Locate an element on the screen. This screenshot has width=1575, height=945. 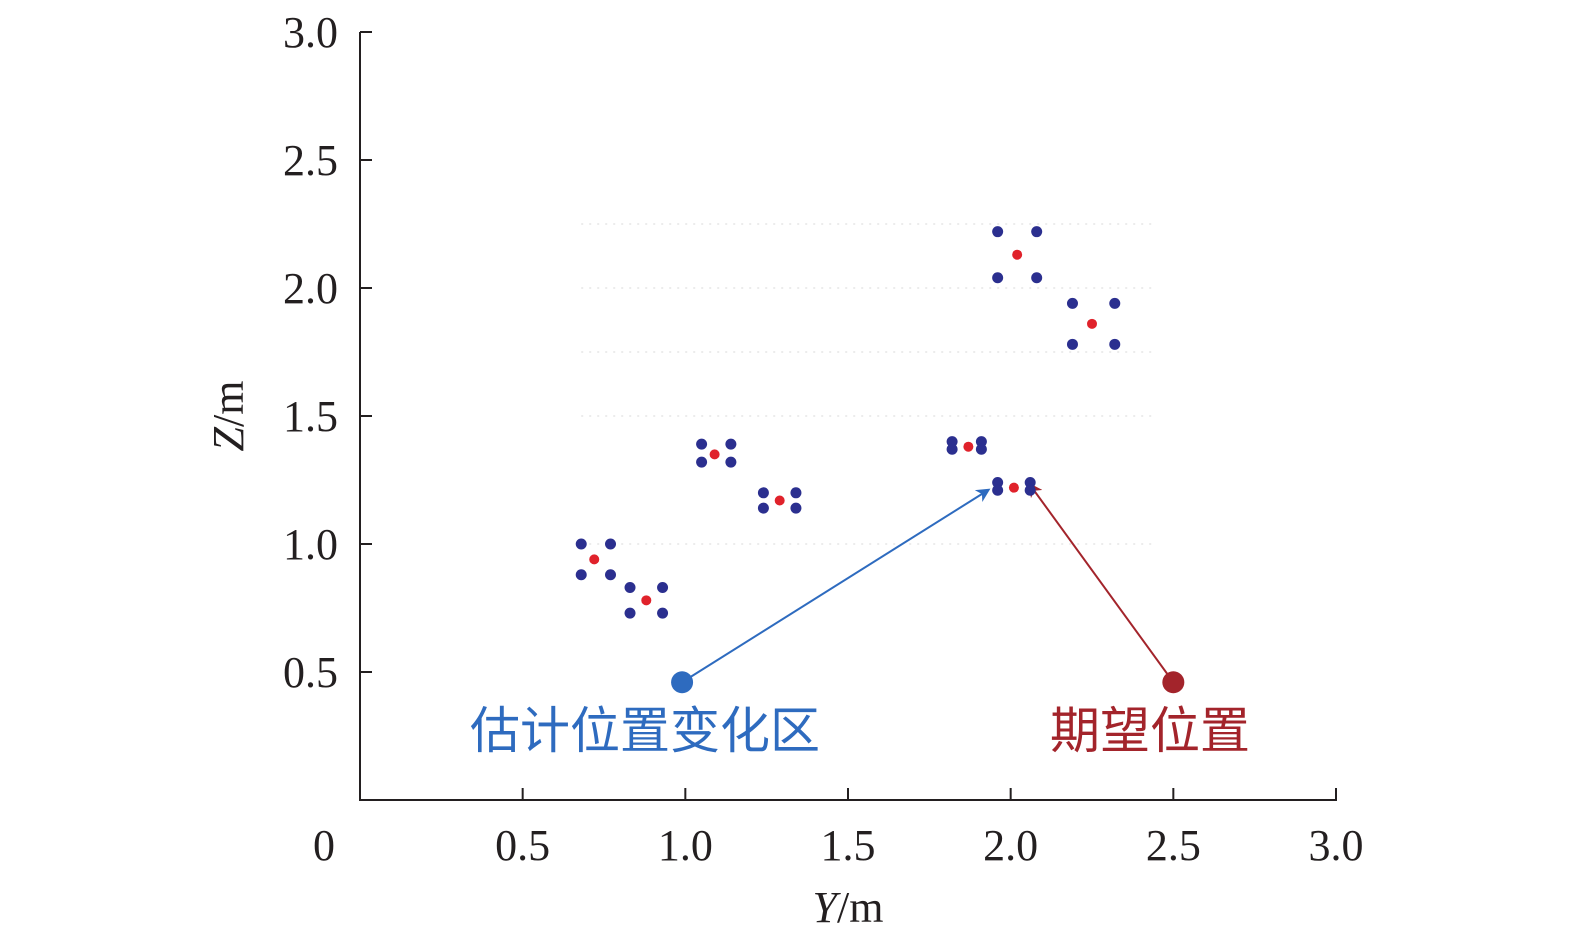
y-tick-label: 2.0 is located at coordinates (310, 288).